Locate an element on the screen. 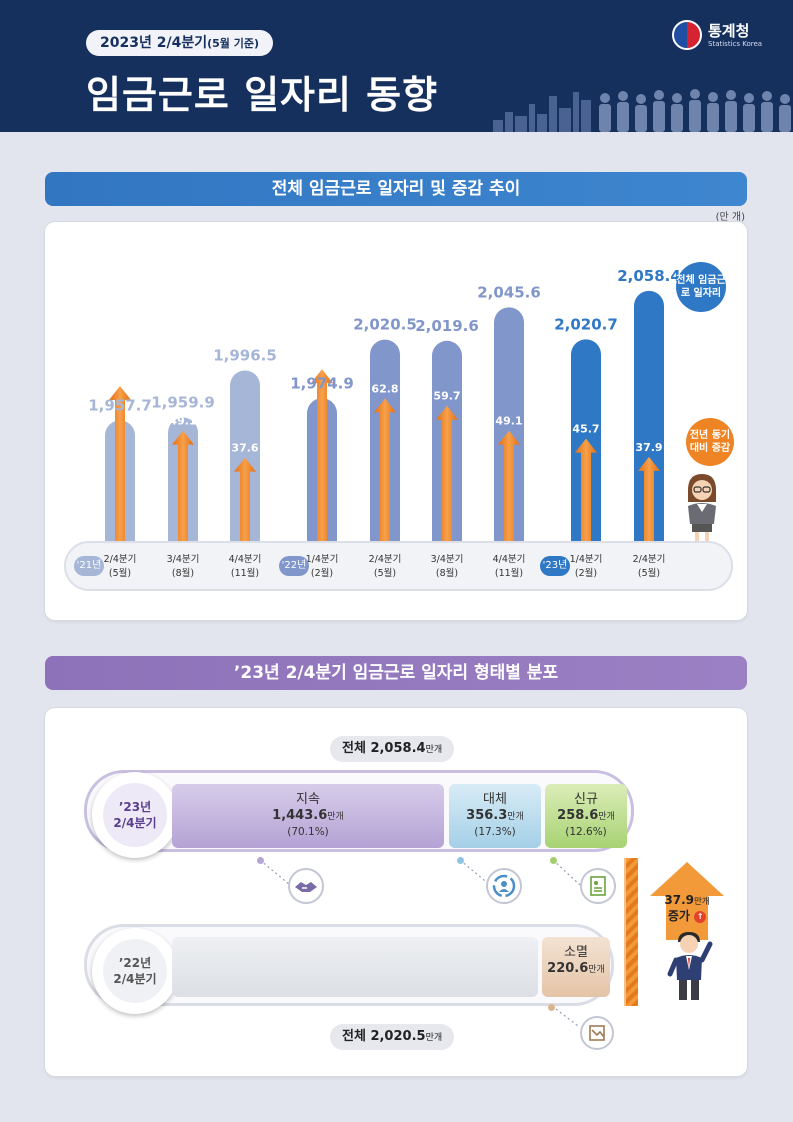 Image resolution: width=793 pixels, height=1122 pixels. retained-base-segment is located at coordinates (355, 967).